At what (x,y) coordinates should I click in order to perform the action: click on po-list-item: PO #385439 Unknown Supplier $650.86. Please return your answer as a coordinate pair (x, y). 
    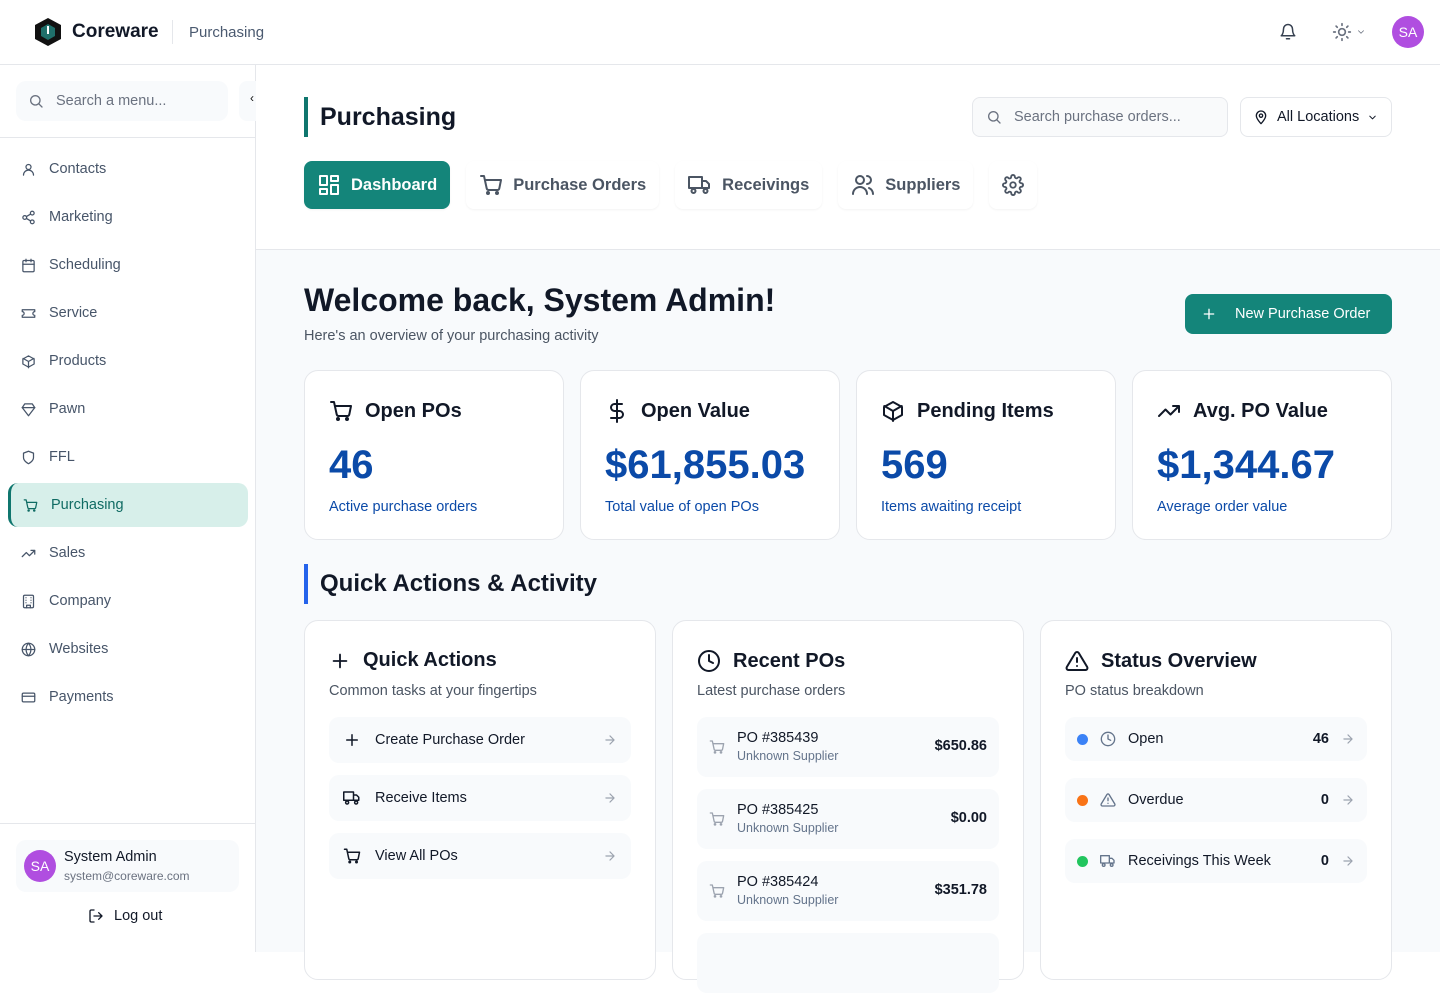
    Looking at the image, I should click on (848, 747).